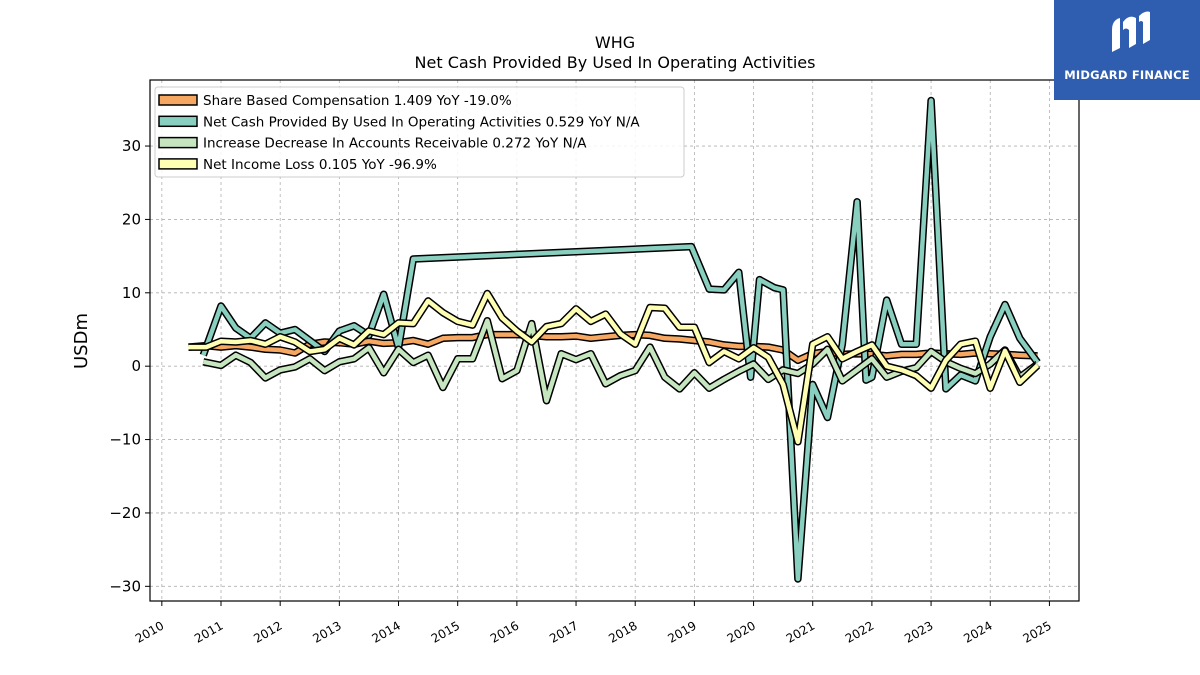 This screenshot has width=1200, height=675. I want to click on y-tick-label: 20, so click(131, 219).